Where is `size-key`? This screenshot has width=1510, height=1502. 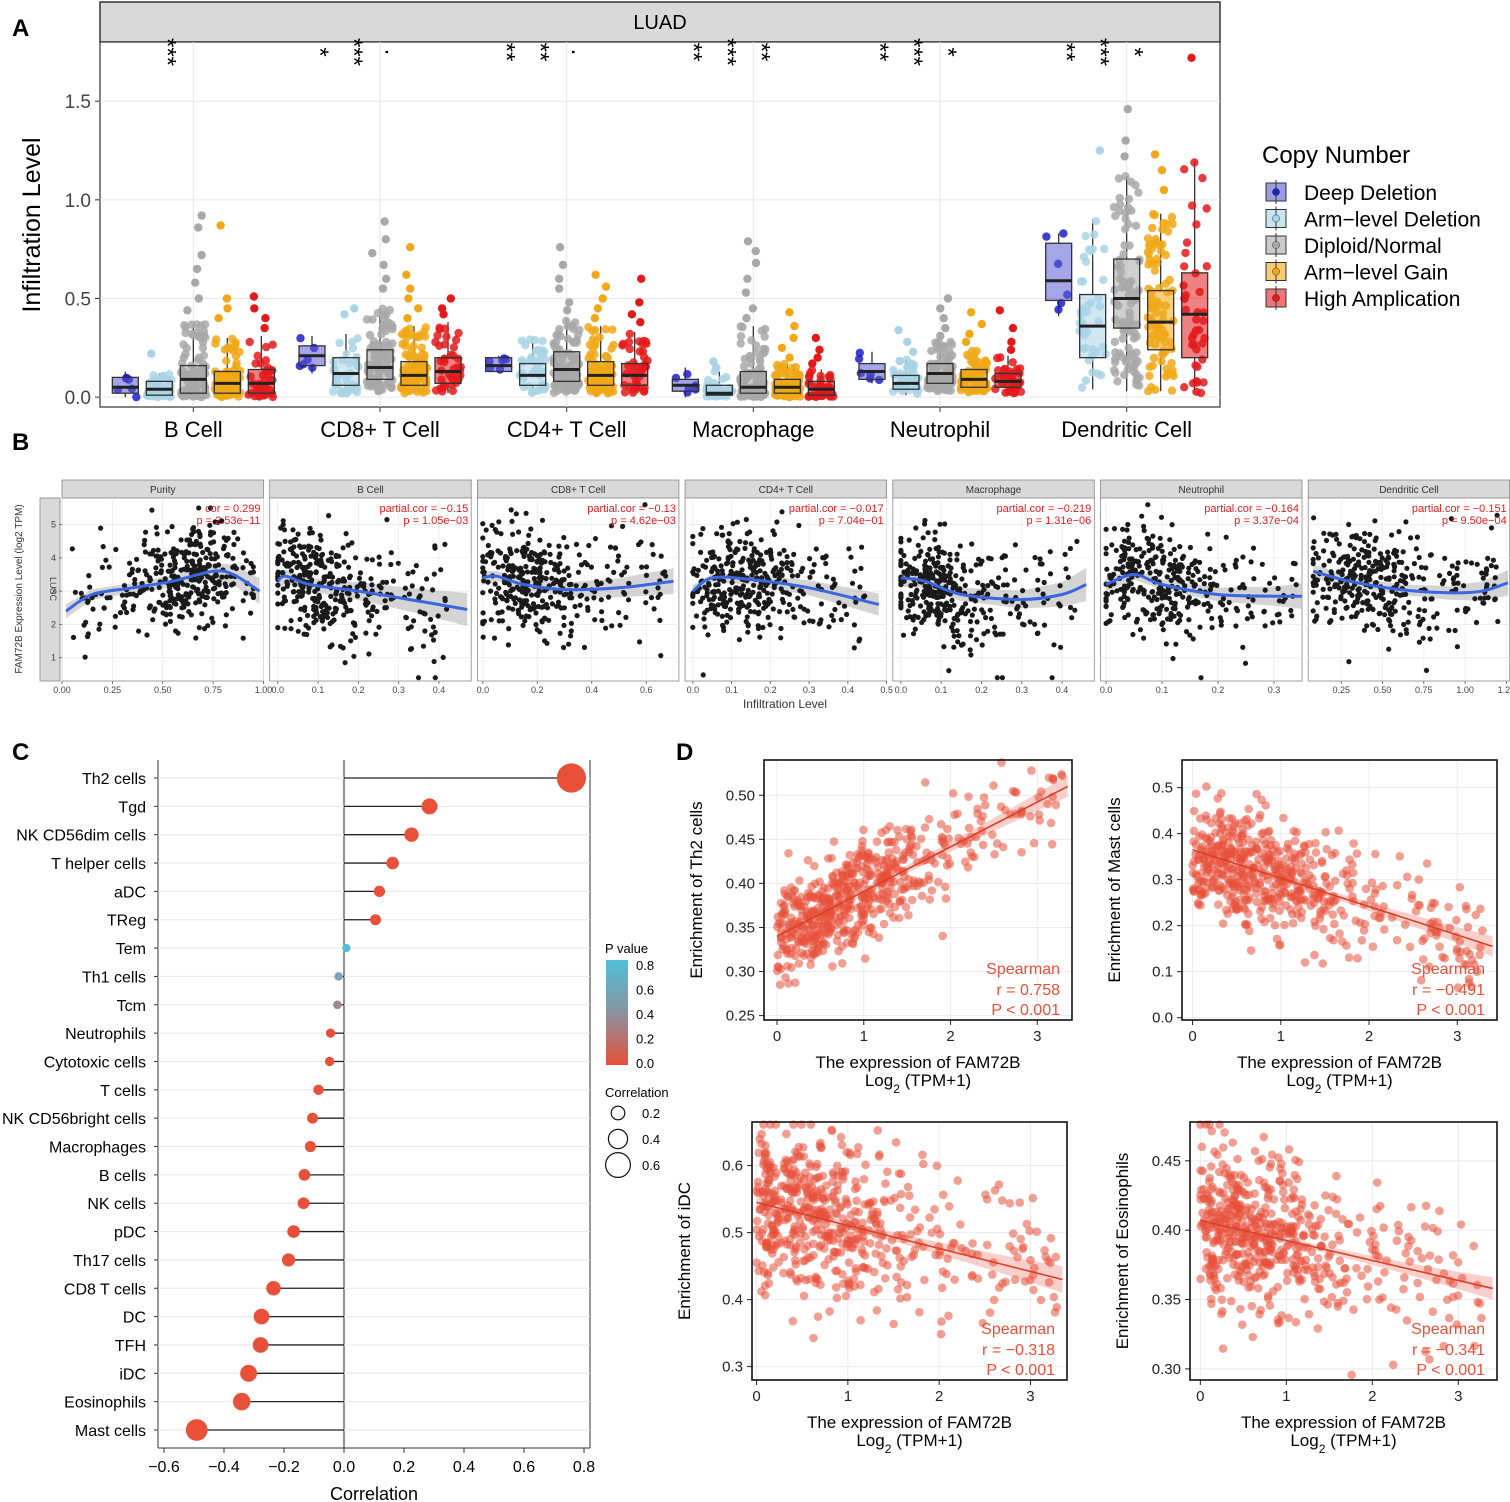
size-key is located at coordinates (618, 1139).